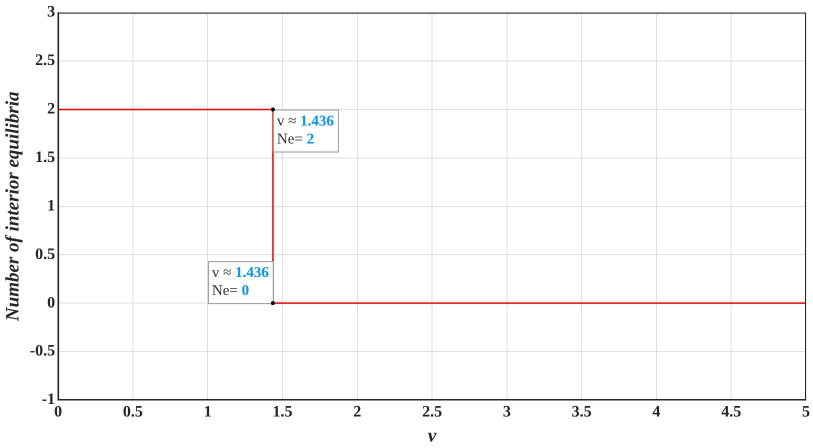  Describe the element at coordinates (49, 399) in the screenshot. I see `y-tick-label: -1` at that location.